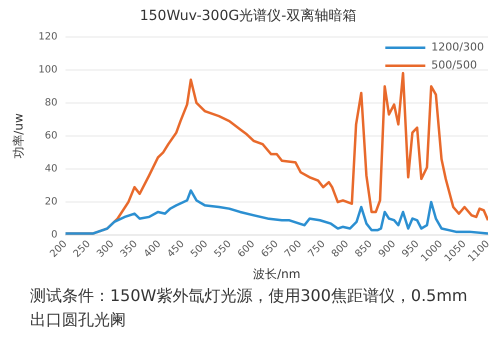 The height and width of the screenshot is (341, 502). Describe the element at coordinates (293, 249) in the screenshot. I see `x-tick-label: 700` at that location.